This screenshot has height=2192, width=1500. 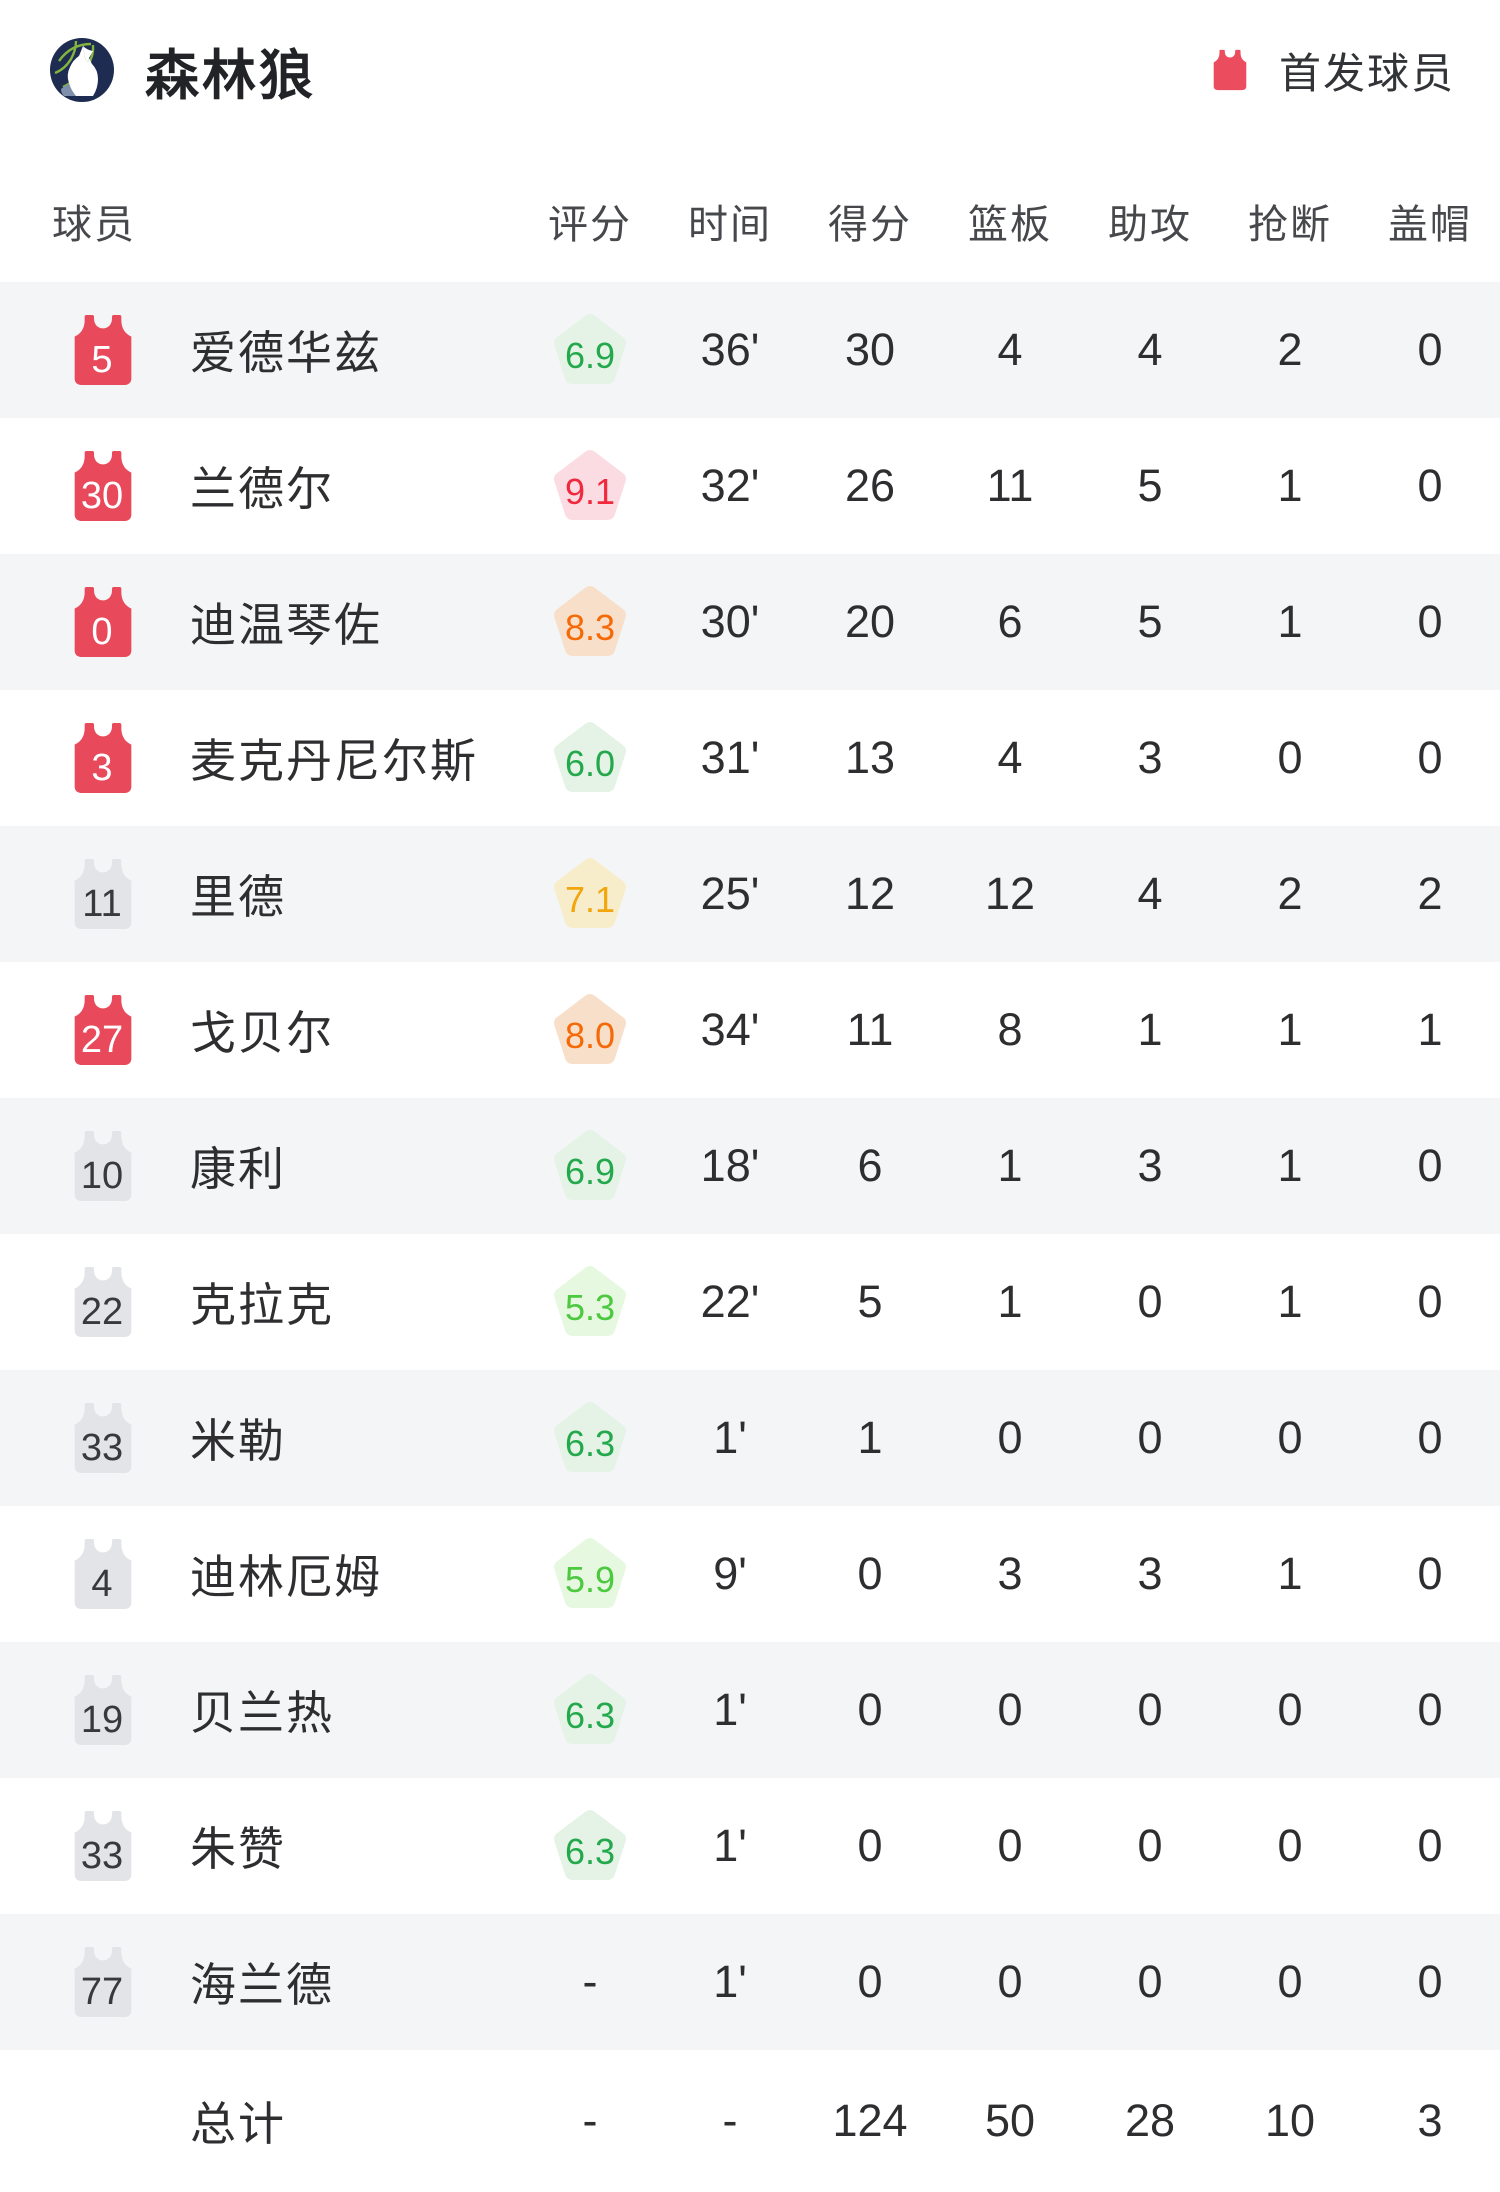 I want to click on rating-value: 8.0, so click(x=590, y=1035).